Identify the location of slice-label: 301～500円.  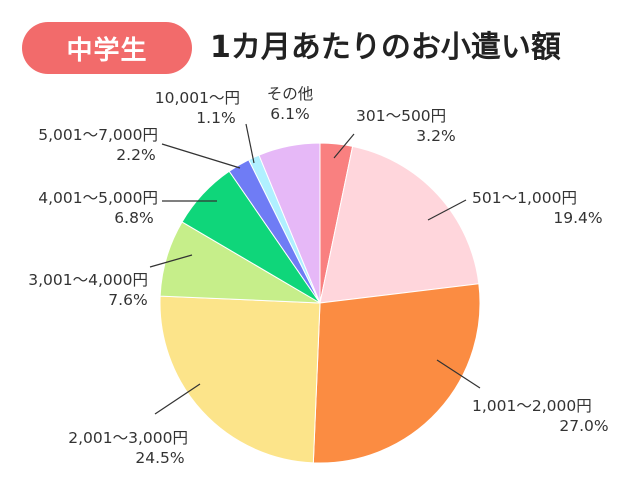
(401, 116).